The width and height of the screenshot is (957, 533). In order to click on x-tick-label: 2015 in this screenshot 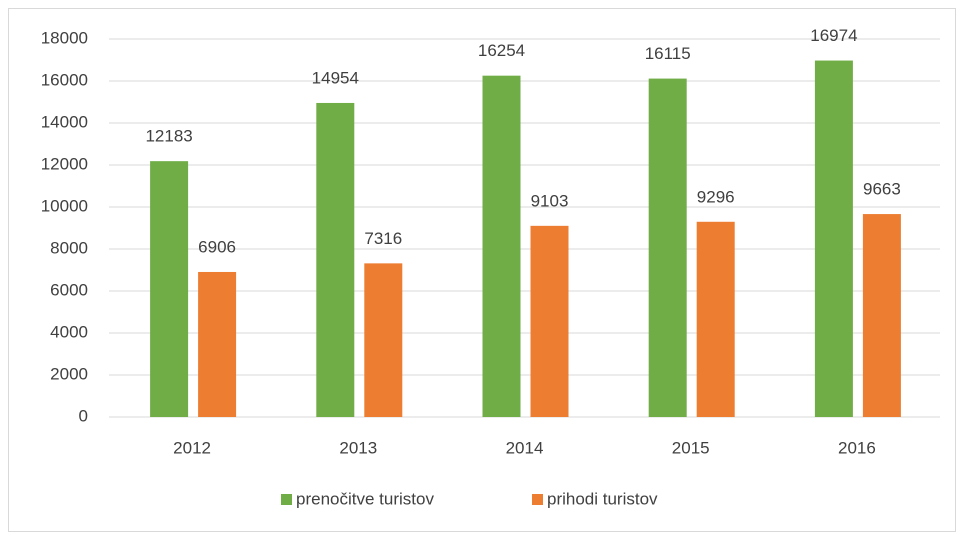, I will do `click(691, 447)`.